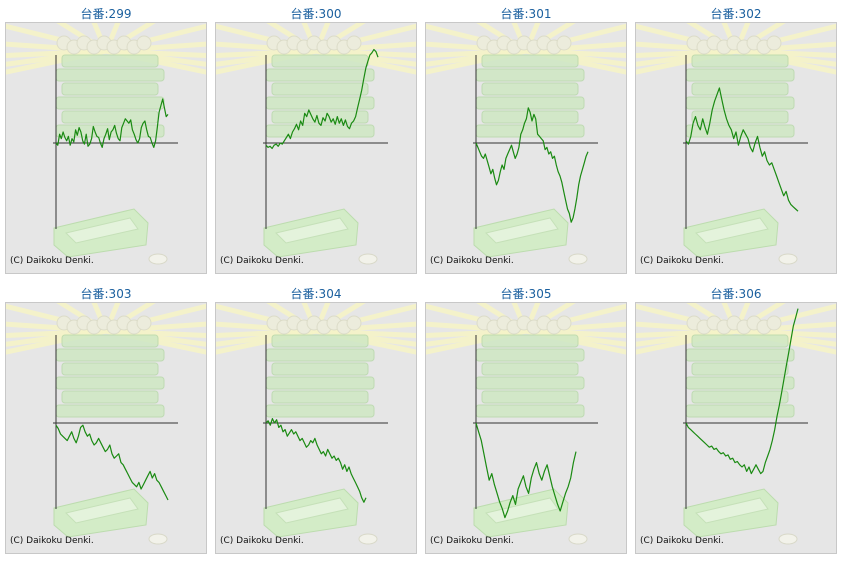 Image resolution: width=843 pixels, height=562 pixels. I want to click on machine-number-title: 台番:301, so click(526, 14).